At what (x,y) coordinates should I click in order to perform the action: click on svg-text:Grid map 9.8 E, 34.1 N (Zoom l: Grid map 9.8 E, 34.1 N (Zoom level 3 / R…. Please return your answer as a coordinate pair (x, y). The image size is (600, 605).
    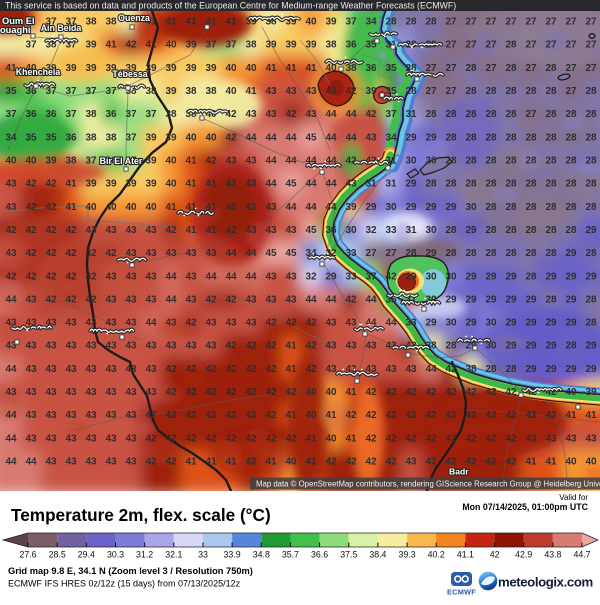
    Looking at the image, I should click on (130, 571).